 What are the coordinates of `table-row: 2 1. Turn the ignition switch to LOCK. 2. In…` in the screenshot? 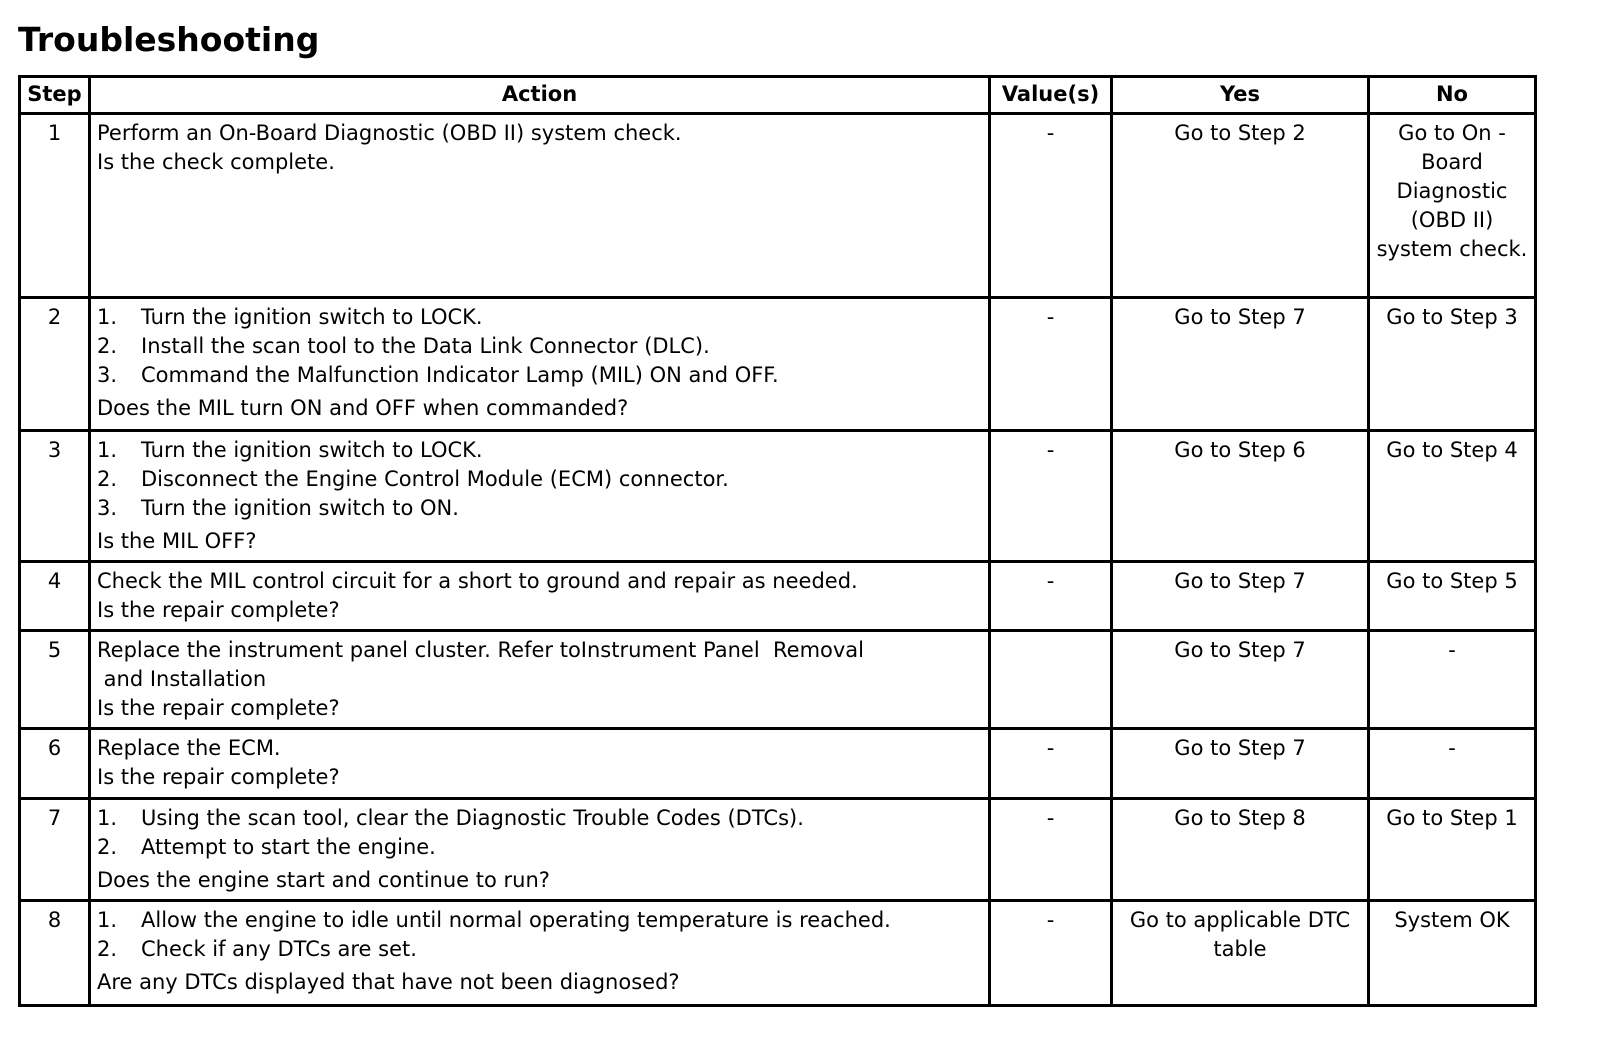 It's located at (777, 364).